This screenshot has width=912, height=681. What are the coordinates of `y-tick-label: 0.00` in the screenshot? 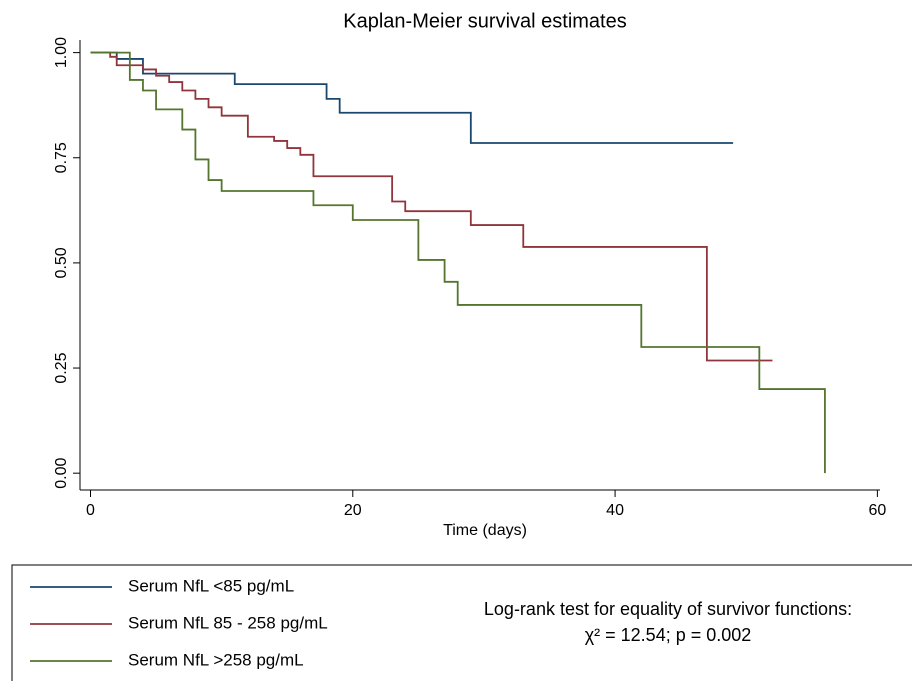 It's located at (61, 473).